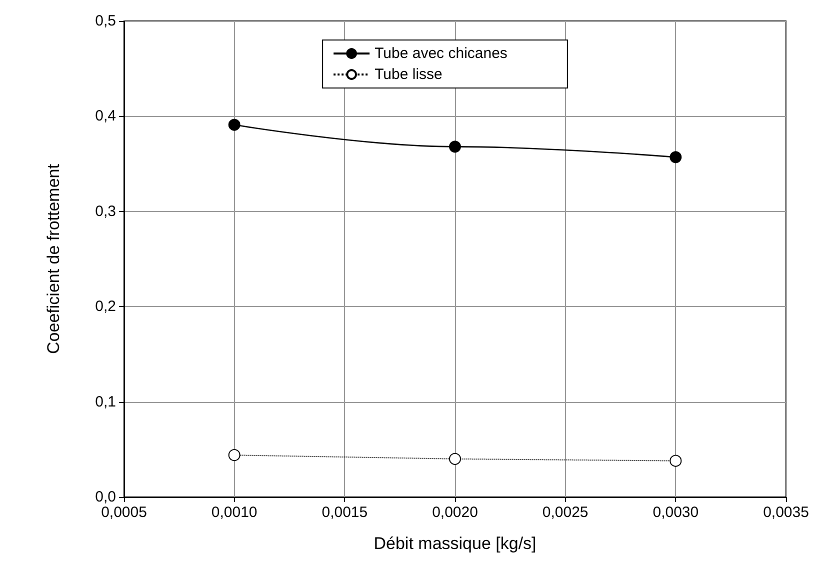  What do you see at coordinates (455, 512) in the screenshot?
I see `x-tick-label: 0,0020` at bounding box center [455, 512].